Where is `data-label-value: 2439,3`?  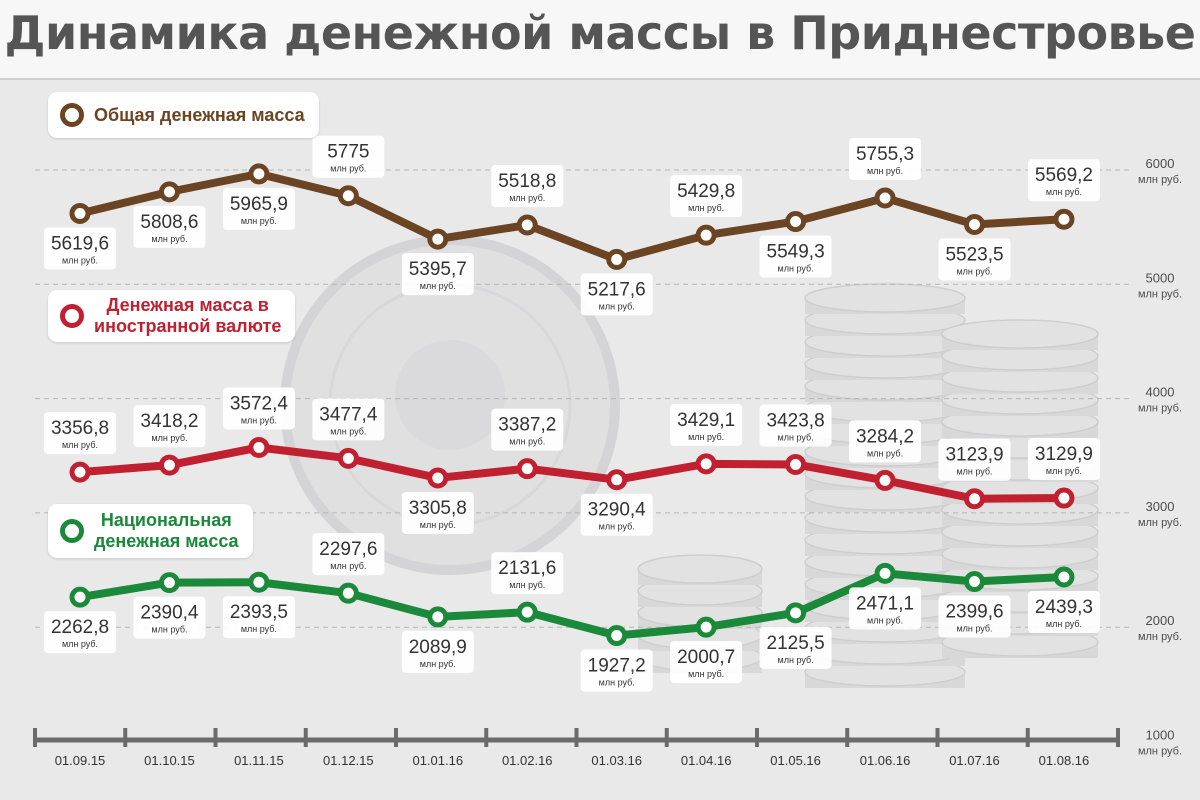 data-label-value: 2439,3 is located at coordinates (1064, 607).